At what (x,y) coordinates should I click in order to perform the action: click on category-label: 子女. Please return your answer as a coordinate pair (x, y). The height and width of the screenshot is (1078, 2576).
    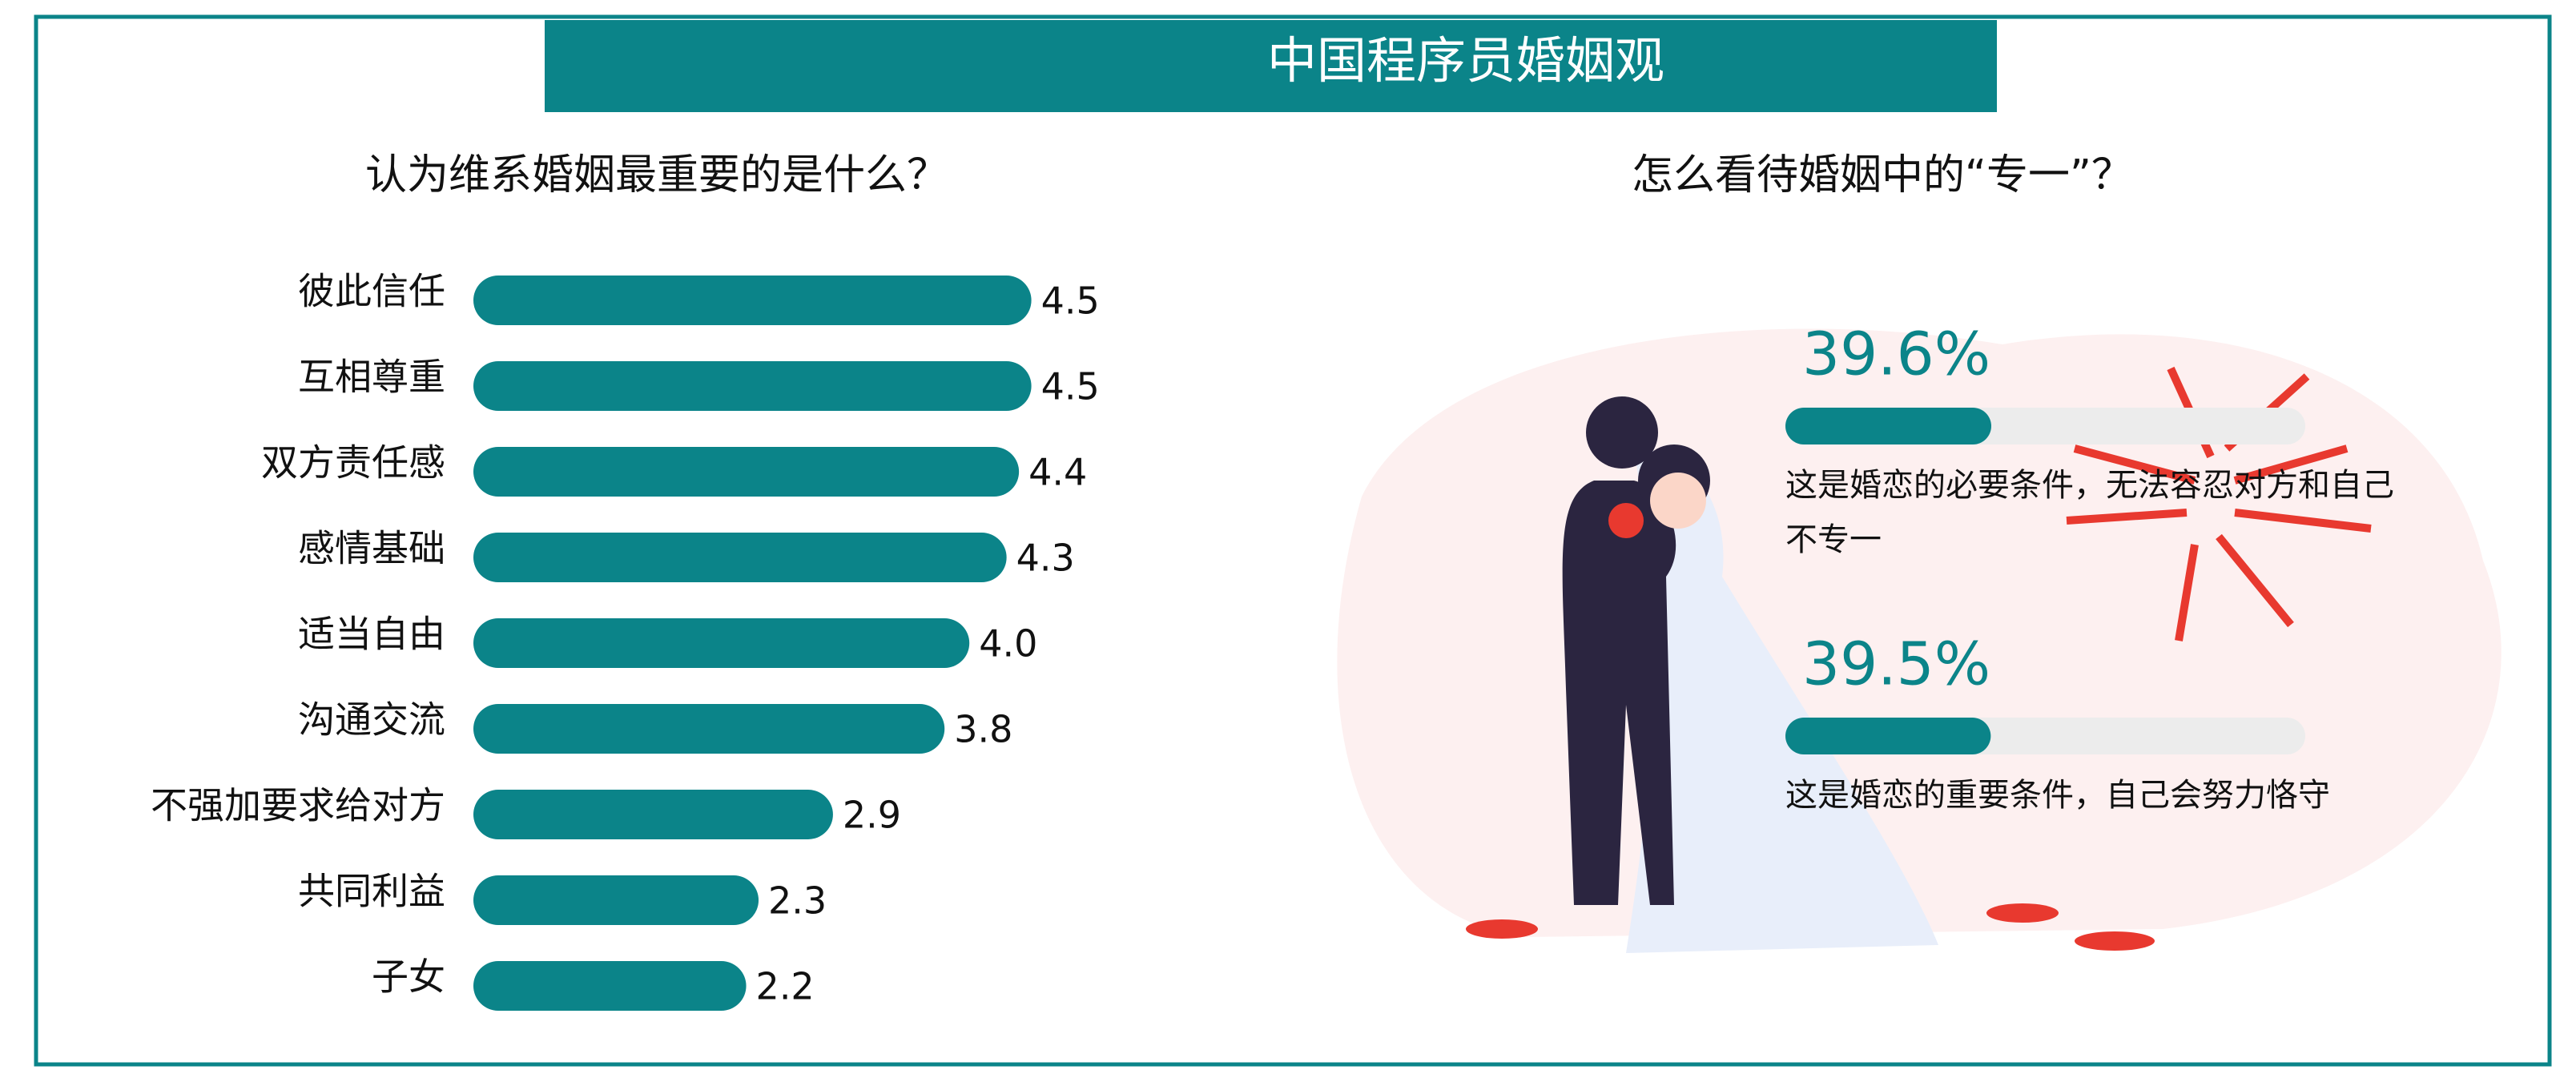
    Looking at the image, I should click on (408, 977).